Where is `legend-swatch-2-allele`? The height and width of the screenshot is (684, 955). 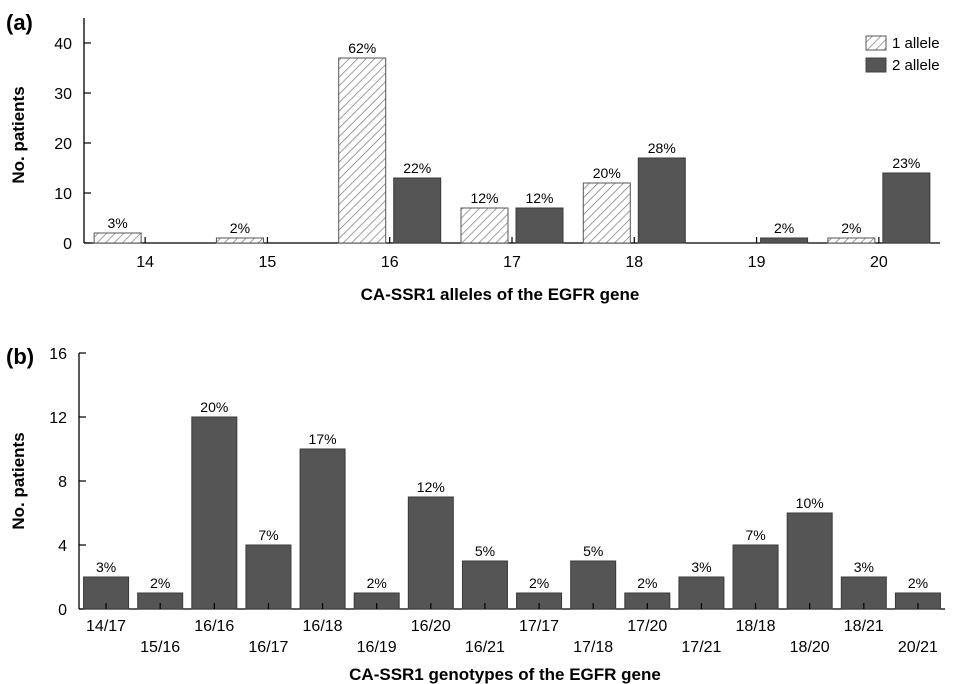
legend-swatch-2-allele is located at coordinates (876, 65).